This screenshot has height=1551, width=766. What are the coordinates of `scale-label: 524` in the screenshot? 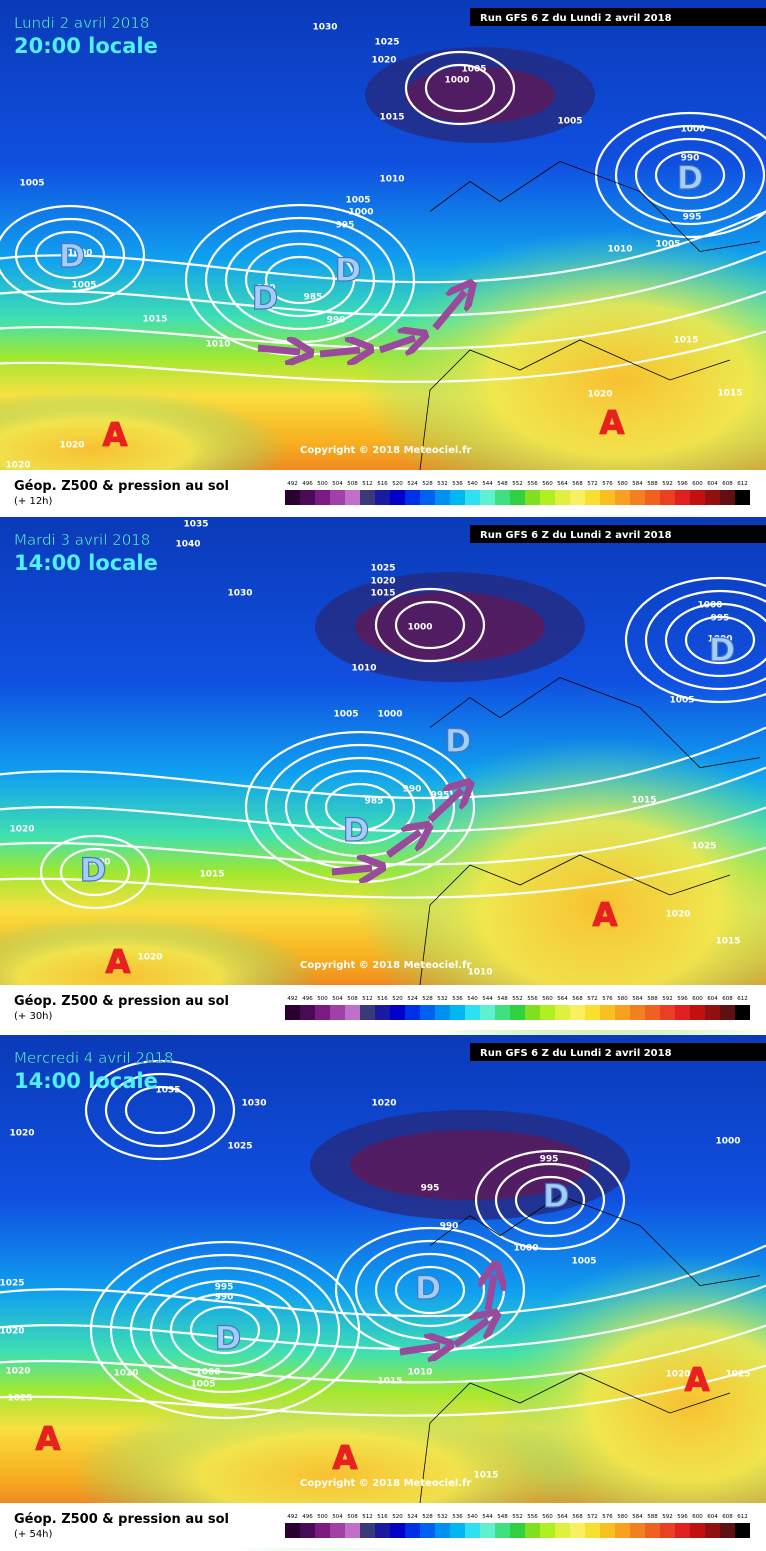 It's located at (412, 484).